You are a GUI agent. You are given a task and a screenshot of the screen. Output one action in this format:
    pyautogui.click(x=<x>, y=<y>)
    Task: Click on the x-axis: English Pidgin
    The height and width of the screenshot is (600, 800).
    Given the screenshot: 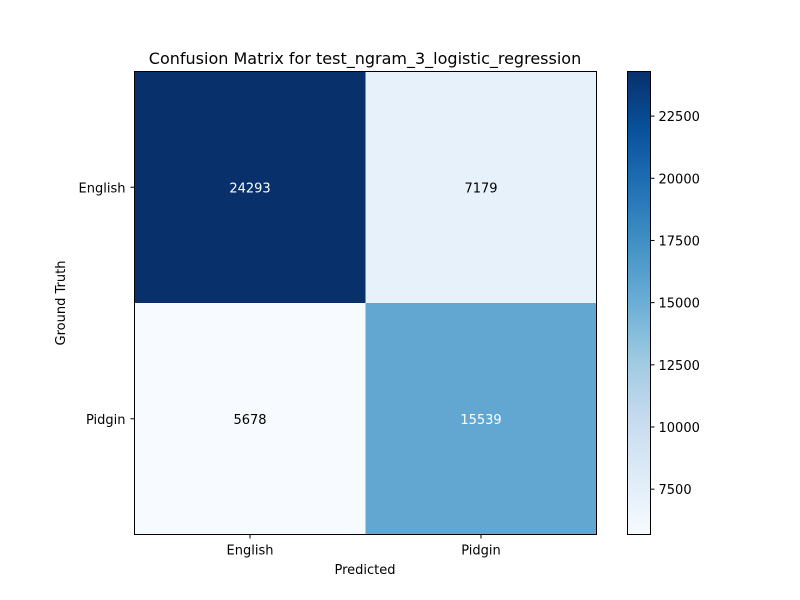 What is the action you would take?
    pyautogui.click(x=364, y=546)
    